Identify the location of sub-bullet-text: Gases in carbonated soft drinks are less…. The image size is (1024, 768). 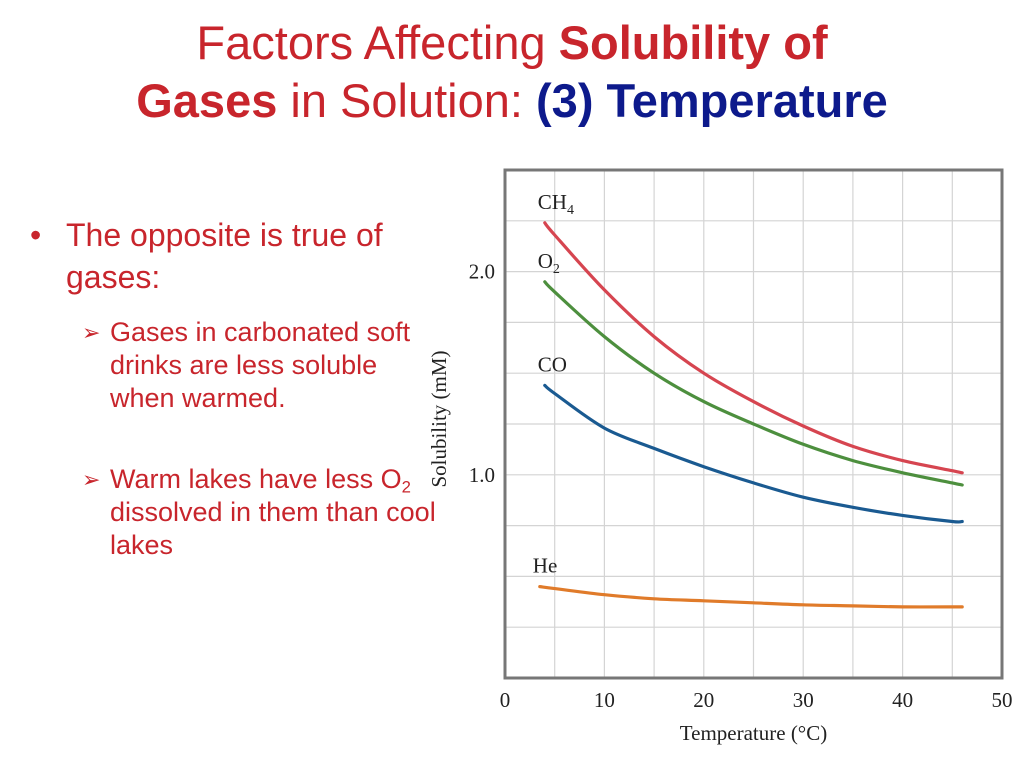
(260, 365).